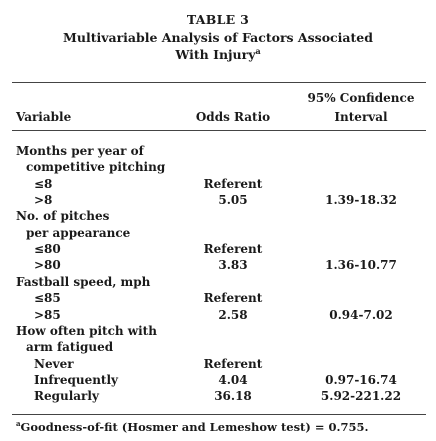 The image size is (436, 441). What do you see at coordinates (44, 117) in the screenshot?
I see `header-variable: Variable` at bounding box center [44, 117].